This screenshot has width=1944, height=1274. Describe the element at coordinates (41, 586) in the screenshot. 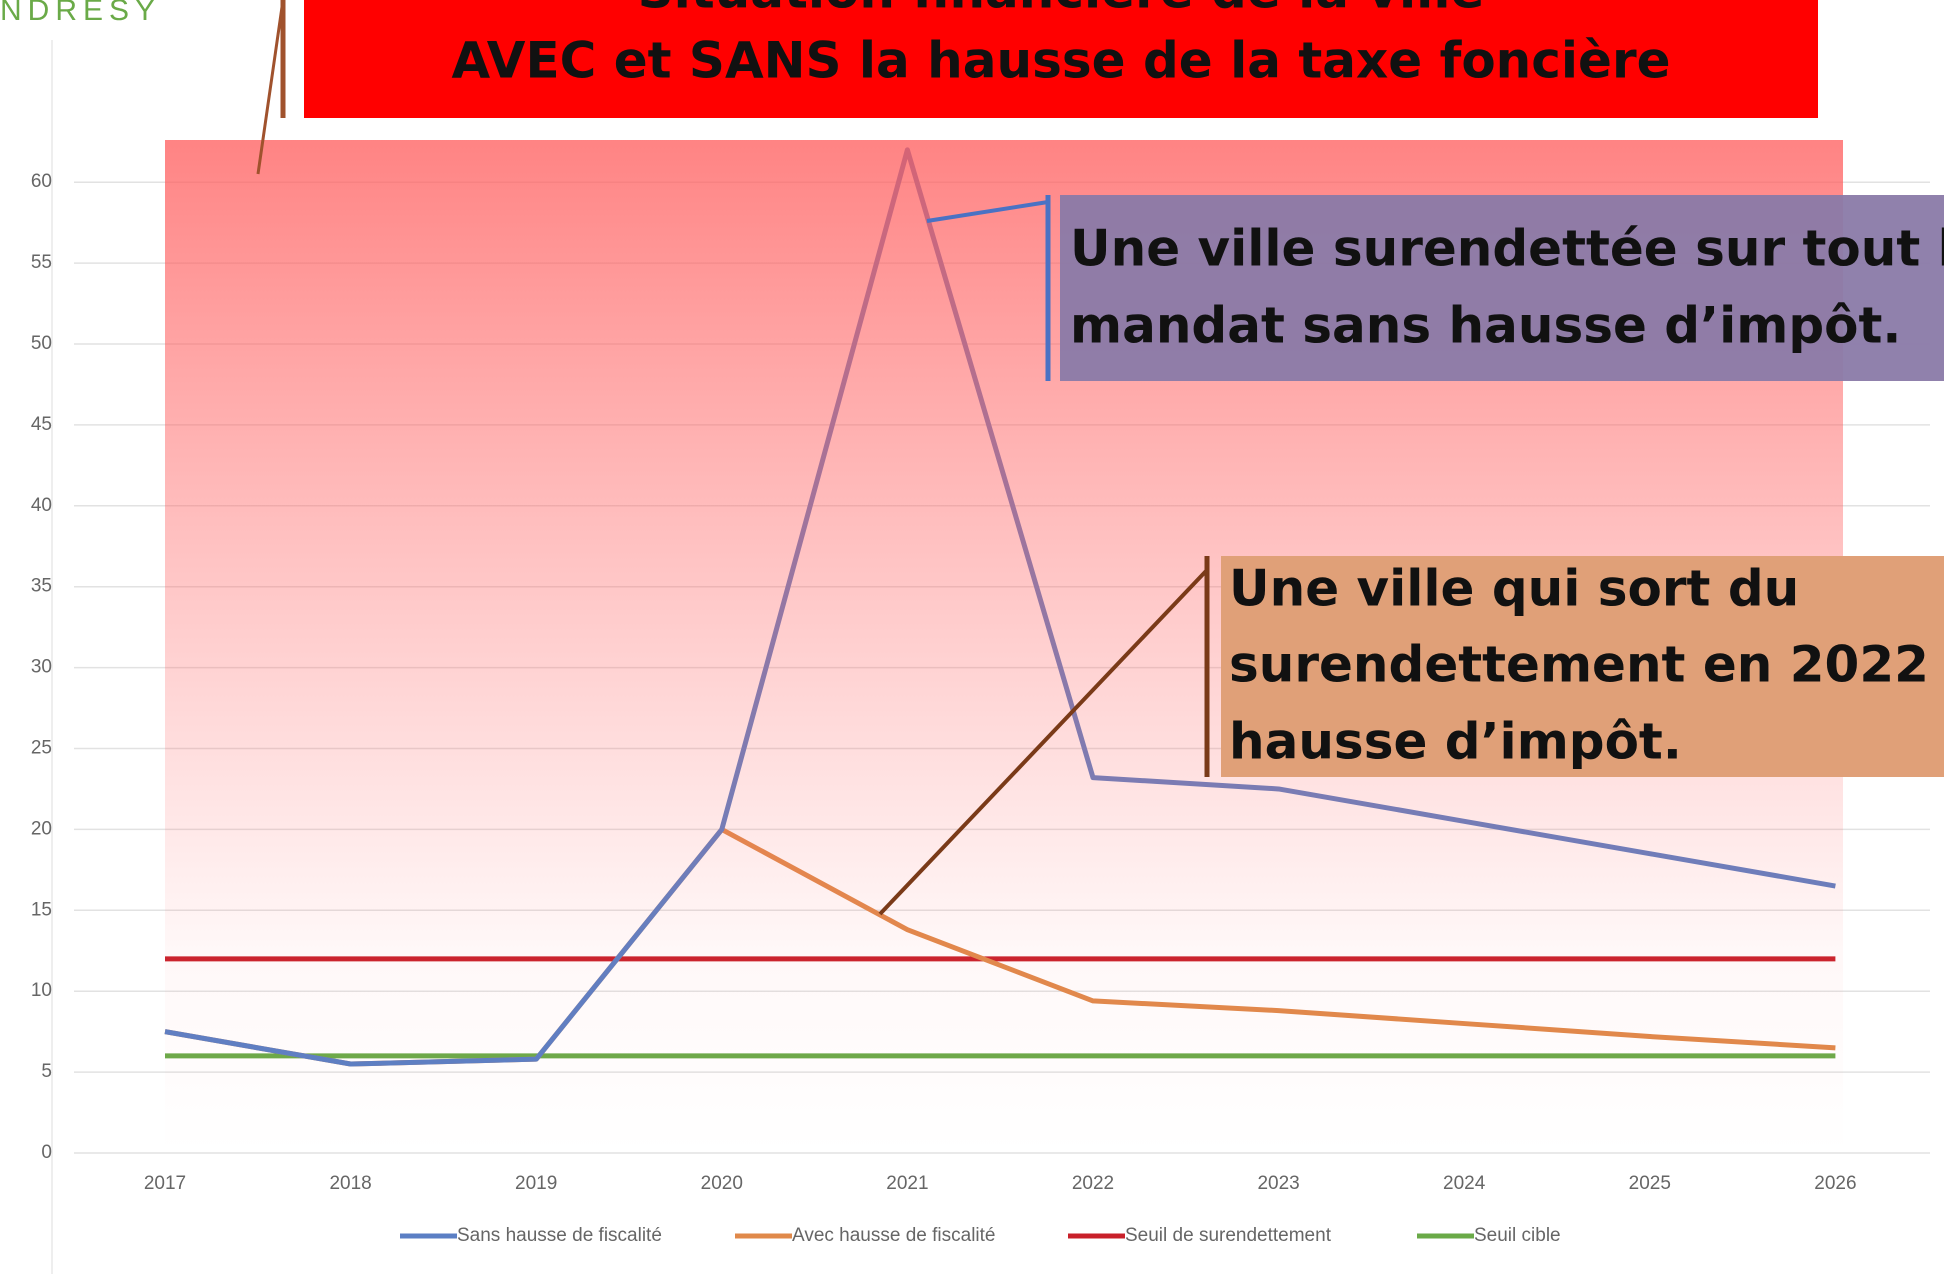

I see `y-tick-label: 35` at that location.